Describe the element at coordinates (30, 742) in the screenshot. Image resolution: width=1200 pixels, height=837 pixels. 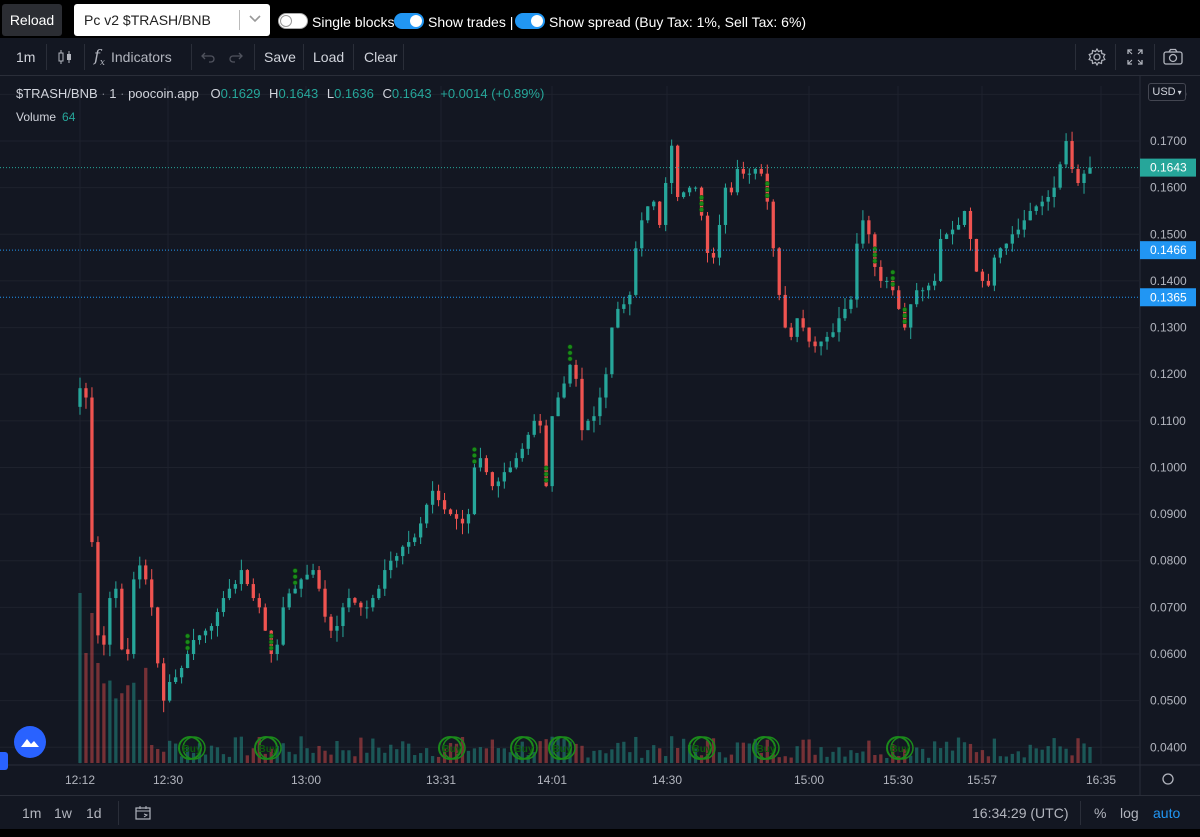
I see `tradingview-logo` at that location.